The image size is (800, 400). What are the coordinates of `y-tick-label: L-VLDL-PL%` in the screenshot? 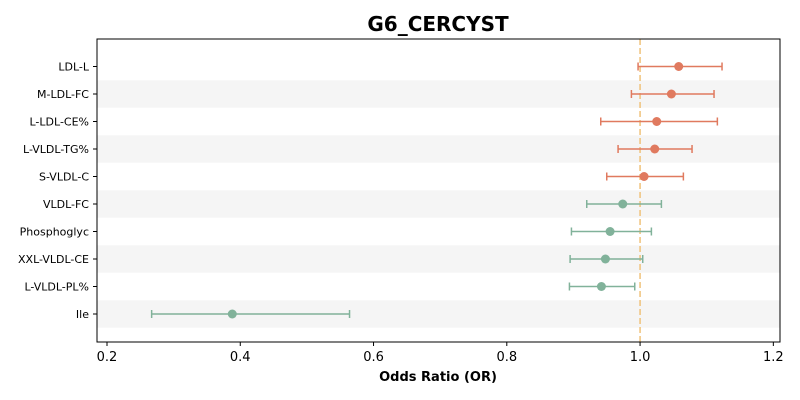 It's located at (56, 287).